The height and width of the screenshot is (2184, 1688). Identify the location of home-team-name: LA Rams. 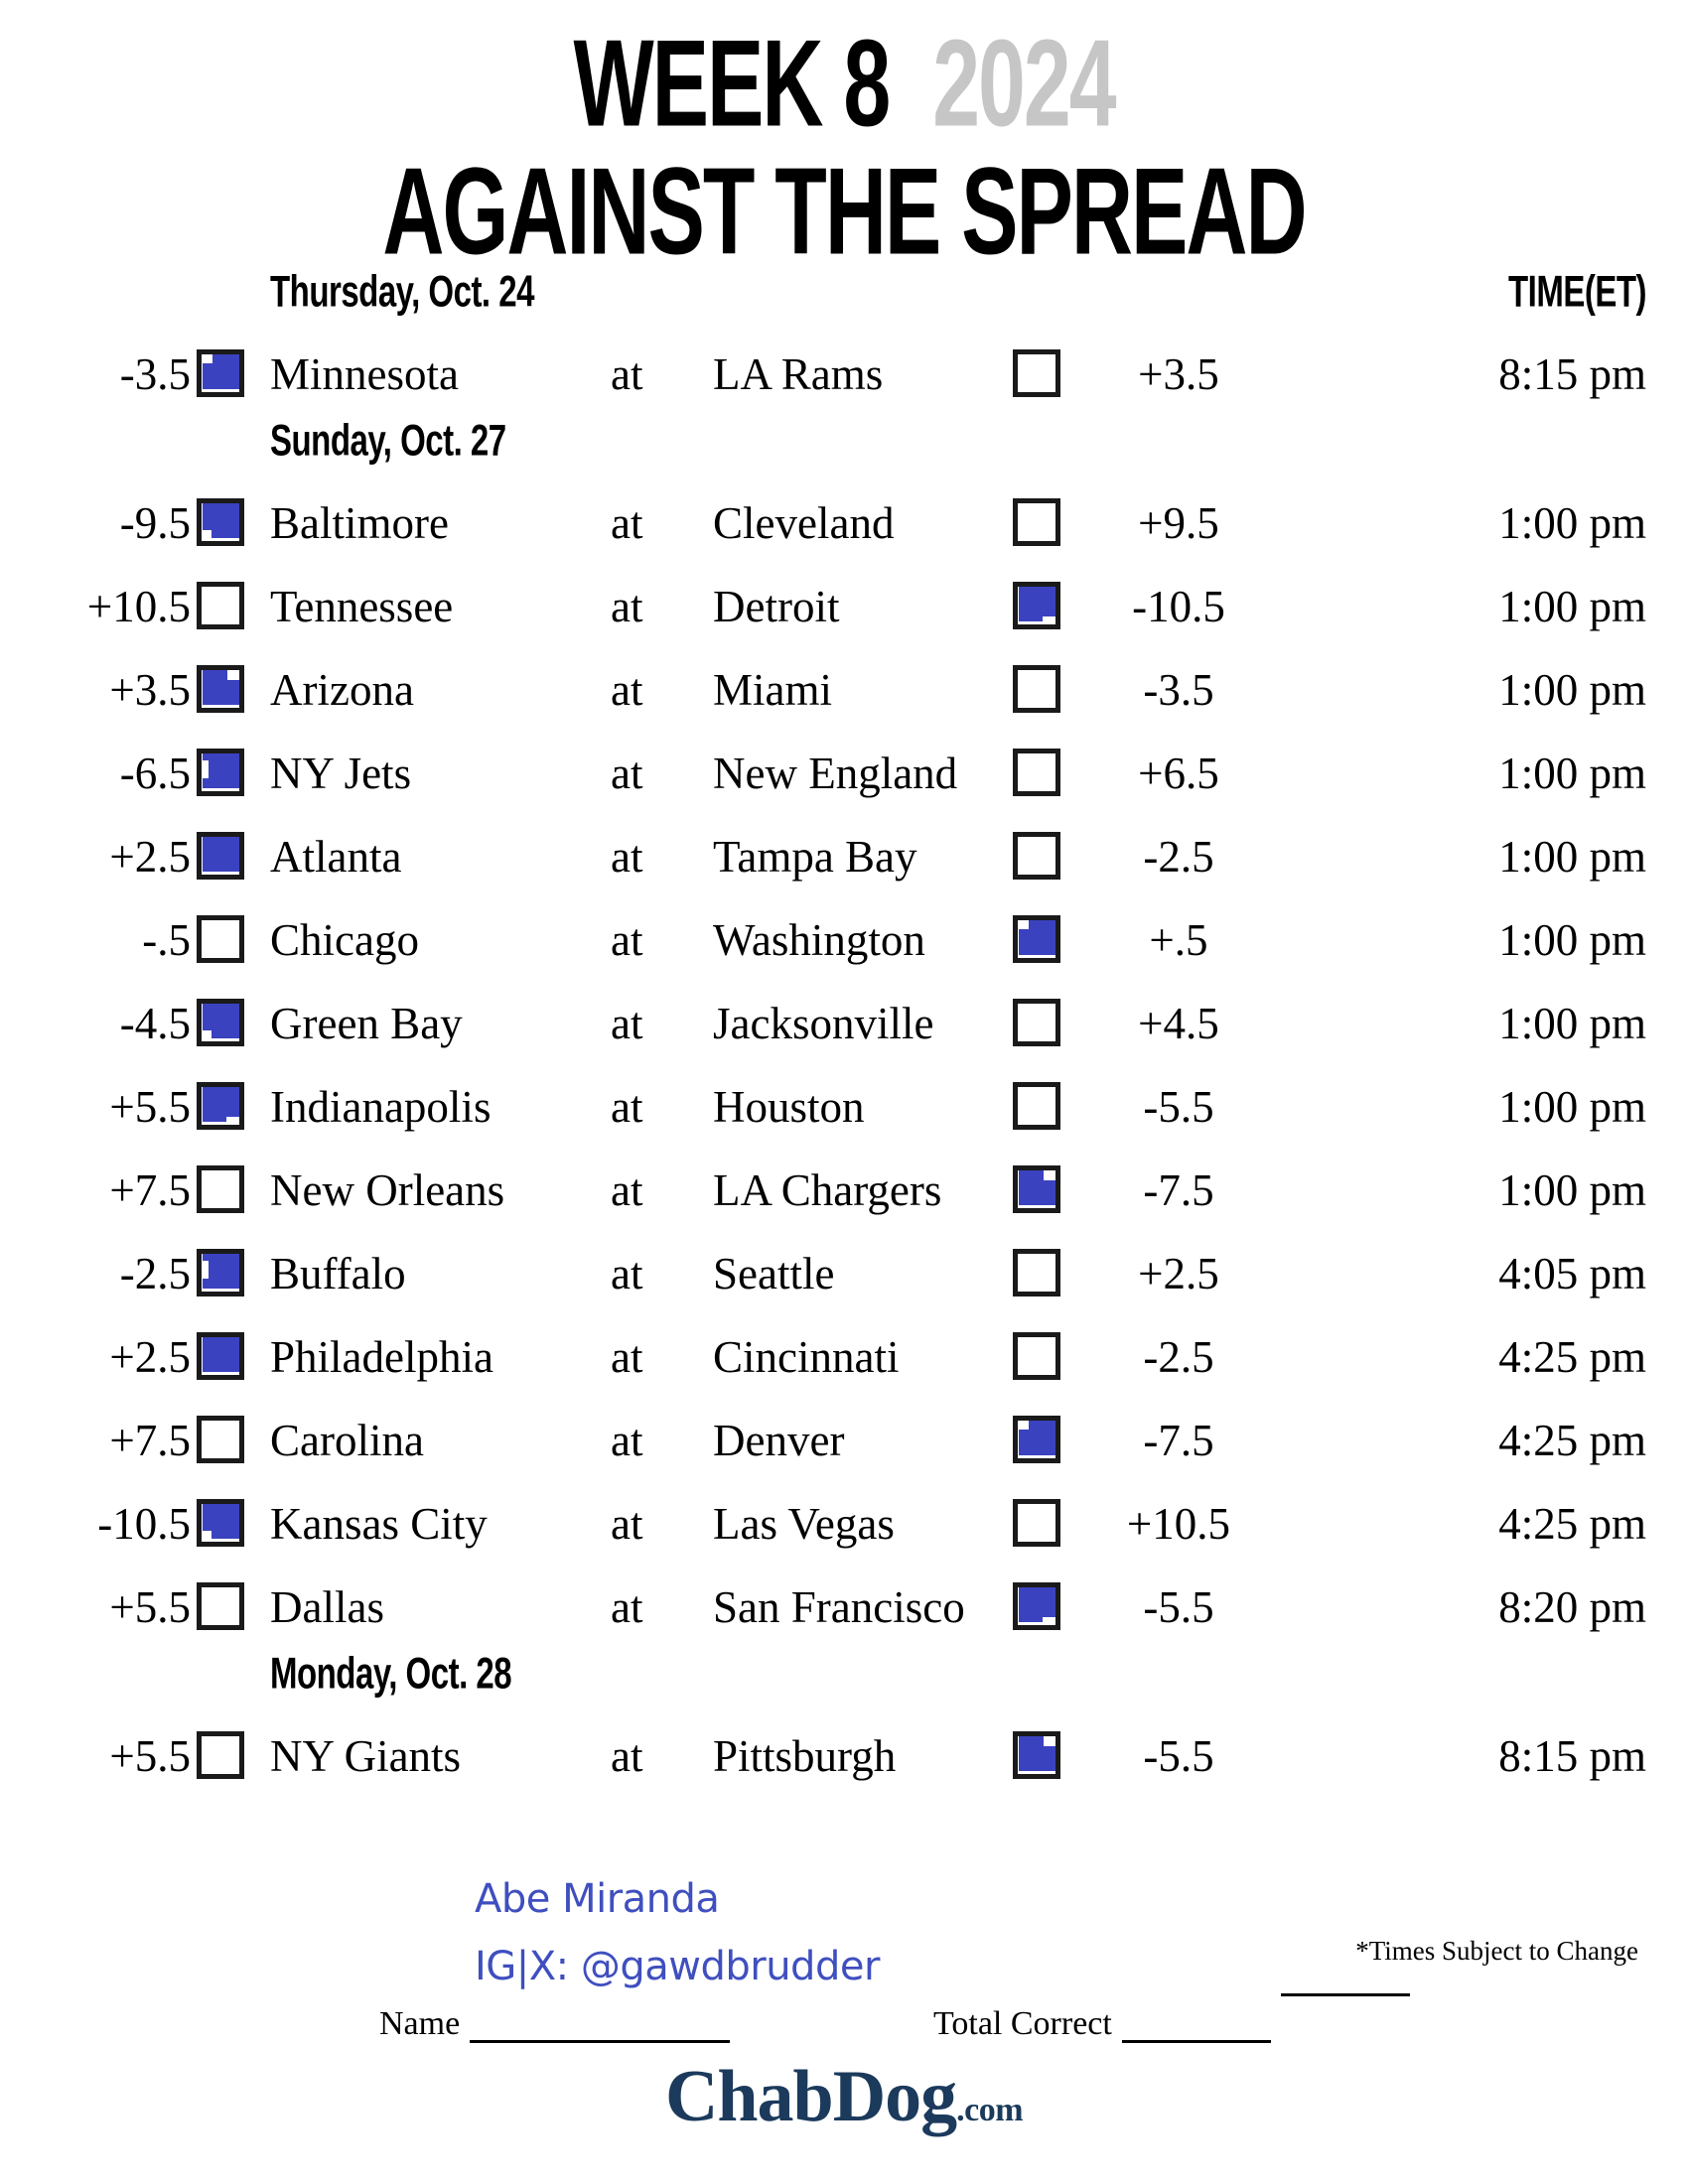
(798, 374).